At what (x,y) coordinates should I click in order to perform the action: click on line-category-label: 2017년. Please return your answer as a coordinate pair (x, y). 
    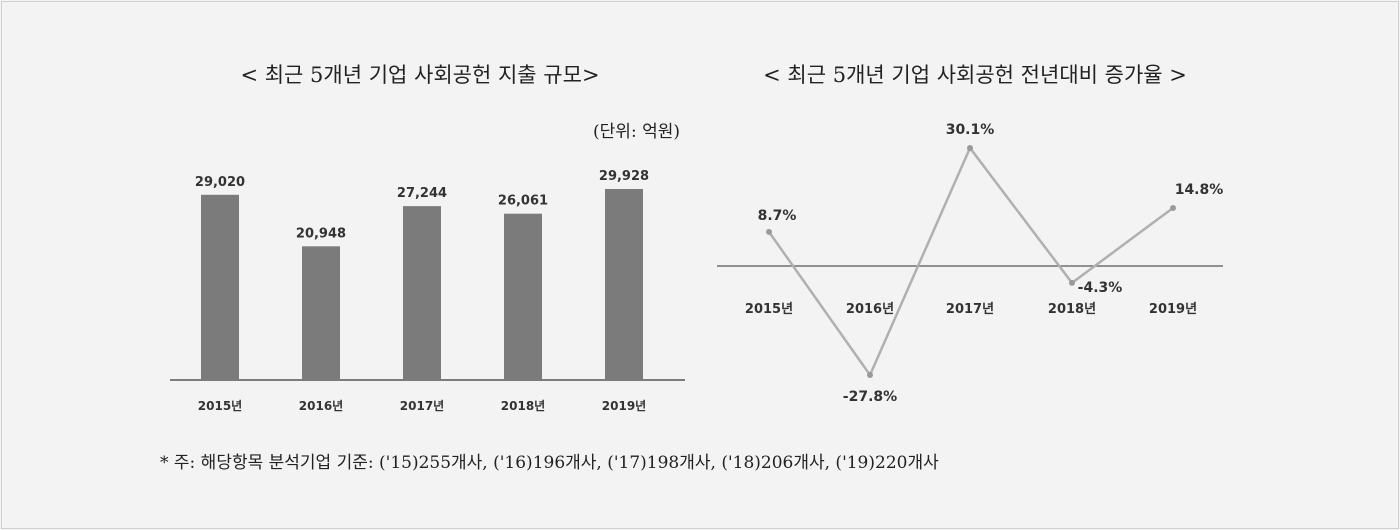
    Looking at the image, I should click on (970, 309).